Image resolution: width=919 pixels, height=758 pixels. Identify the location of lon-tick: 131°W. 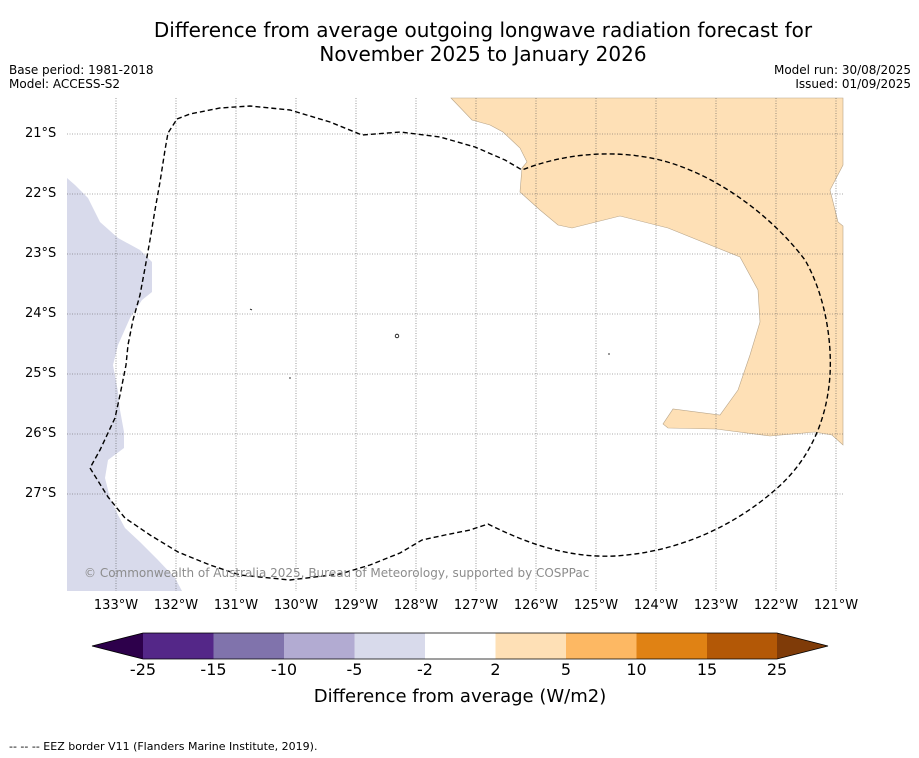
(236, 605).